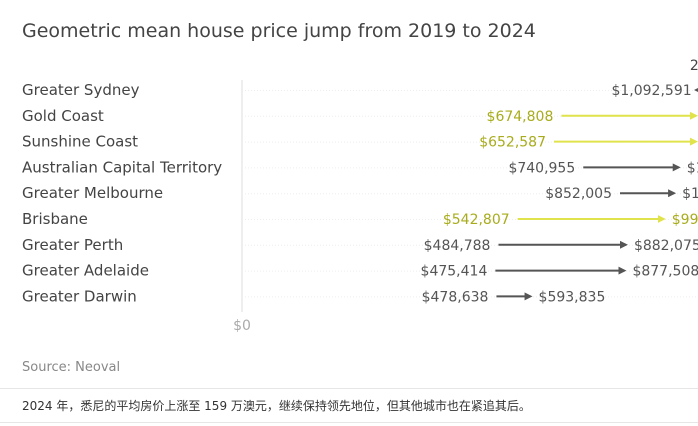  I want to click on region-label: Gold Coast, so click(63, 116).